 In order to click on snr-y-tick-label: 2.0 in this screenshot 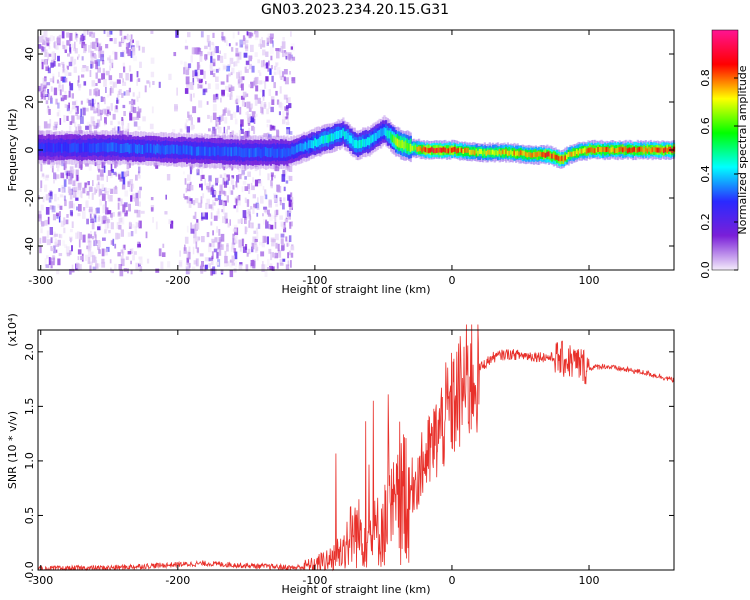, I will do `click(29, 352)`.